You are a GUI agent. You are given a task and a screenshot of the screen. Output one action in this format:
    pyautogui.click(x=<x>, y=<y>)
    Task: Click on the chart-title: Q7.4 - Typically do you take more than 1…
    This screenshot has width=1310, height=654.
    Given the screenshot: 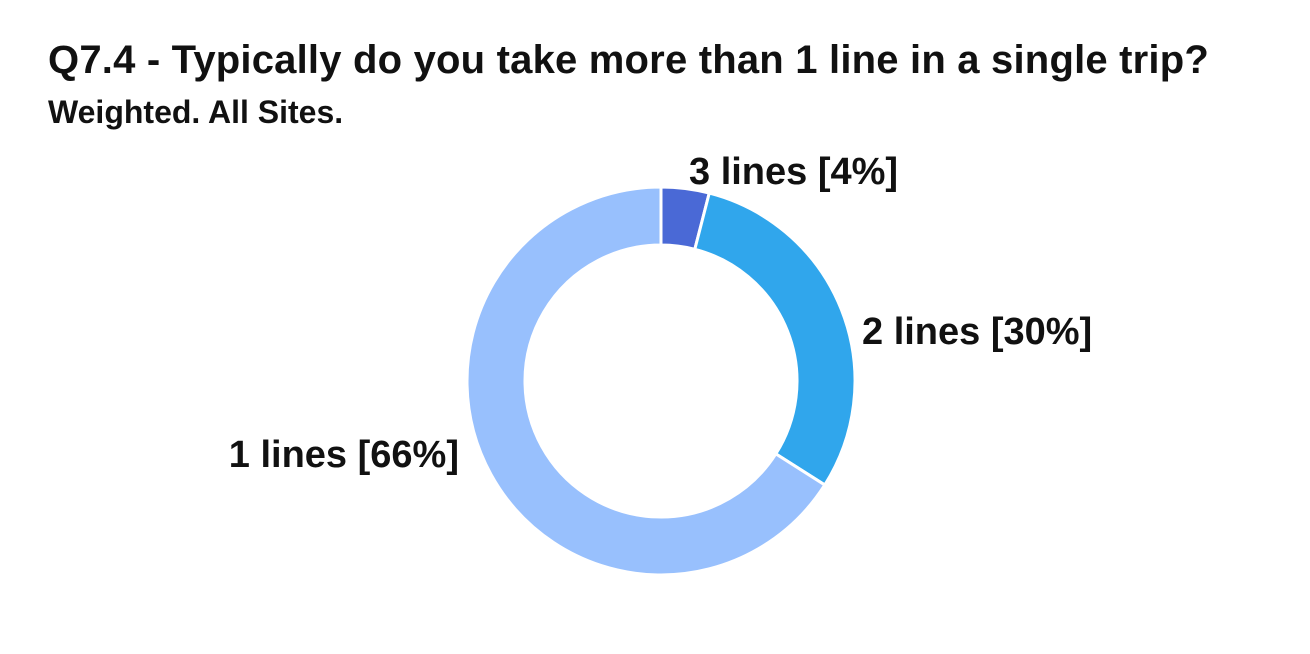 What is the action you would take?
    pyautogui.click(x=629, y=60)
    